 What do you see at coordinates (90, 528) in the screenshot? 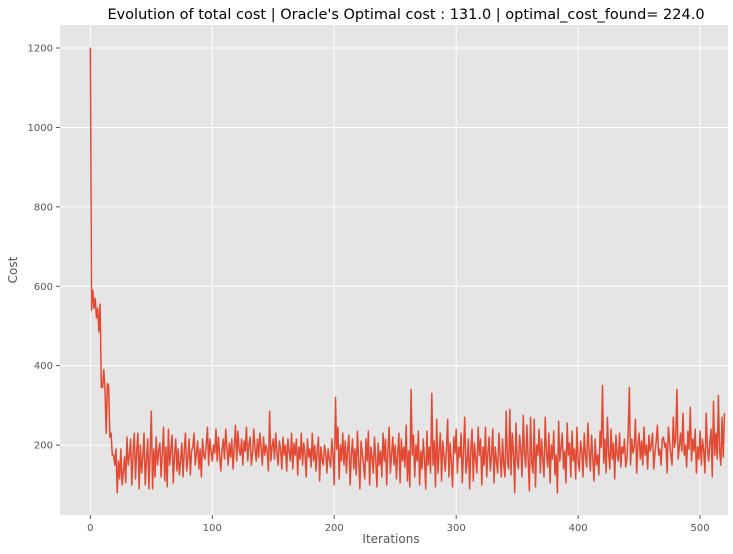
I see `x-tick-label-0: 0` at bounding box center [90, 528].